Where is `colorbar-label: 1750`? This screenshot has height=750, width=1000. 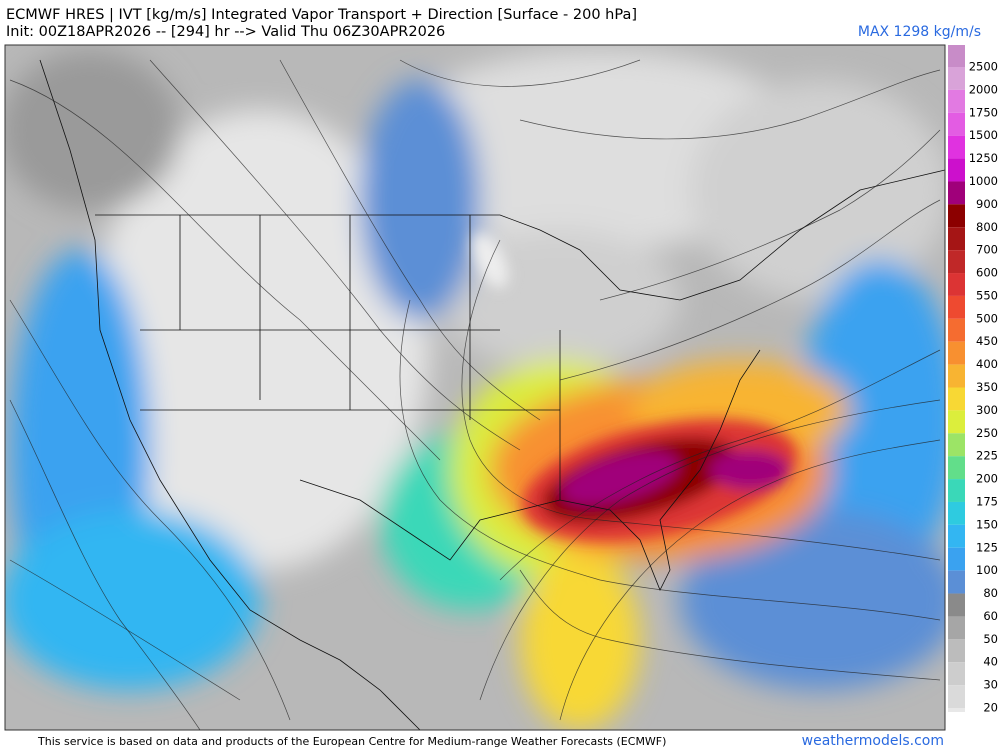 colorbar-label: 1750 is located at coordinates (983, 112).